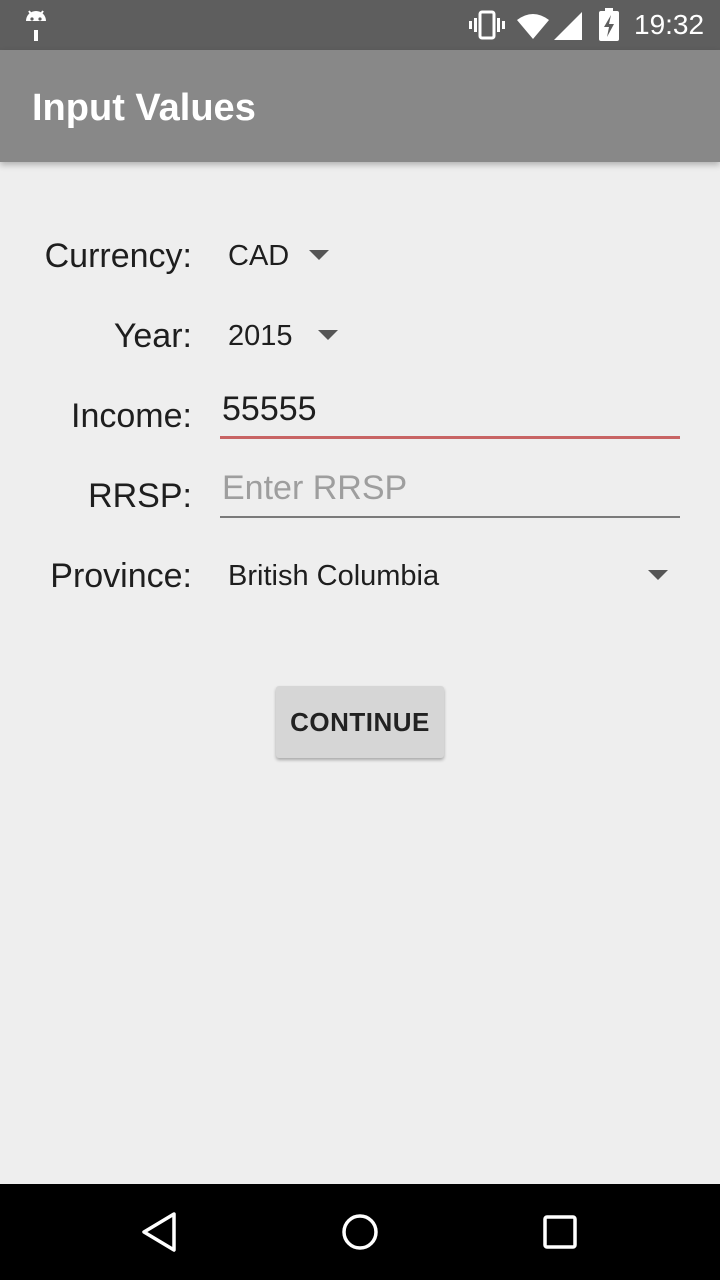  Describe the element at coordinates (269, 409) in the screenshot. I see `income-value: 55555` at that location.